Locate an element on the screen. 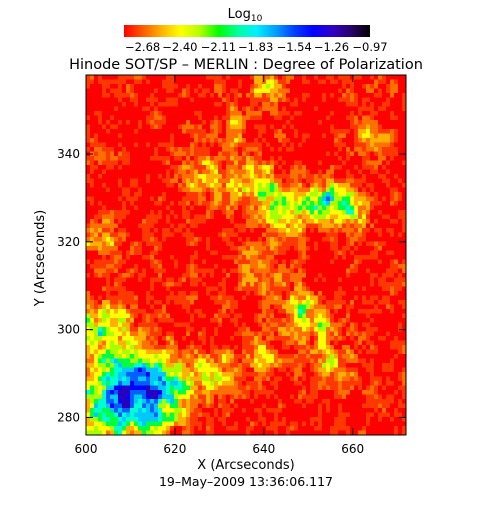 The width and height of the screenshot is (492, 512). colorbar-tick-label: −0.97 is located at coordinates (369, 47).